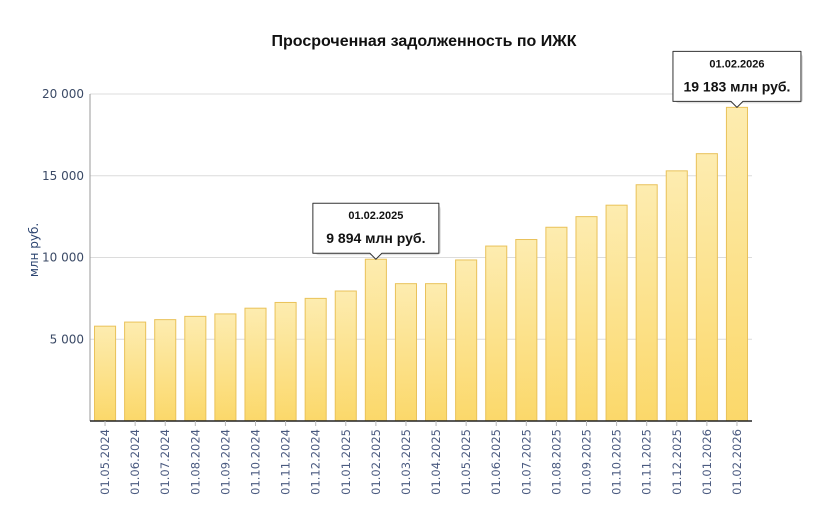  Describe the element at coordinates (286, 462) in the screenshot. I see `x-tick-label: 01.11.2024` at that location.